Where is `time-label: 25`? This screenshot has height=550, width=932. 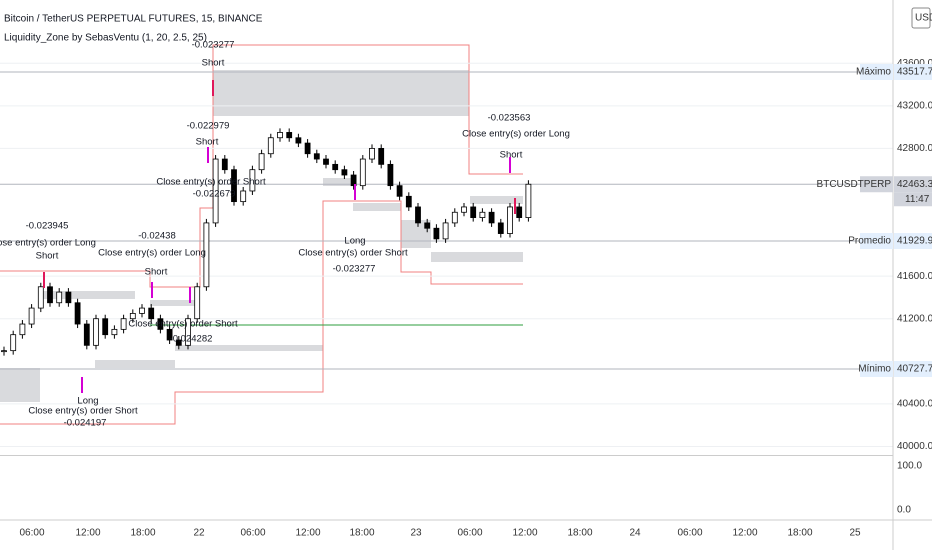
time-label: 25 is located at coordinates (855, 533).